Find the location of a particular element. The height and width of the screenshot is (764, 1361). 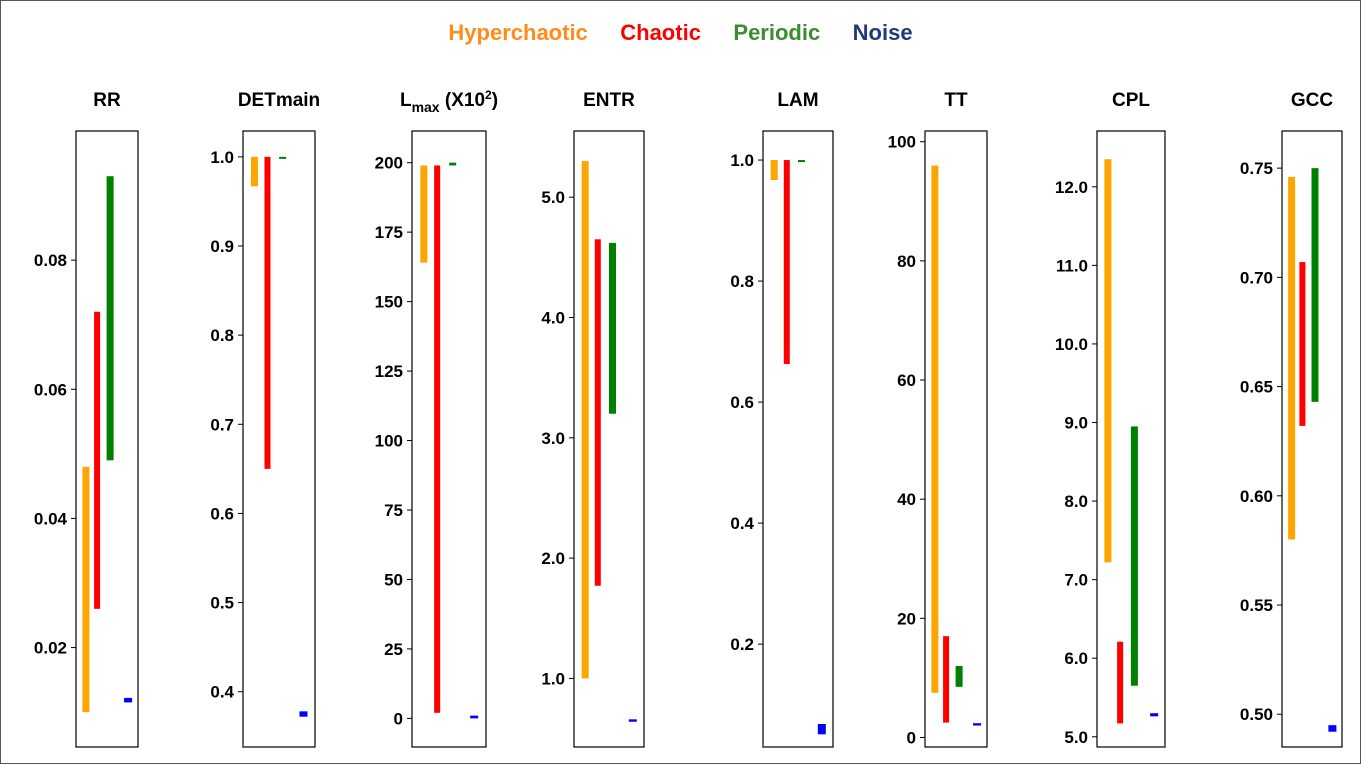

panel-title: RR is located at coordinates (107, 100).